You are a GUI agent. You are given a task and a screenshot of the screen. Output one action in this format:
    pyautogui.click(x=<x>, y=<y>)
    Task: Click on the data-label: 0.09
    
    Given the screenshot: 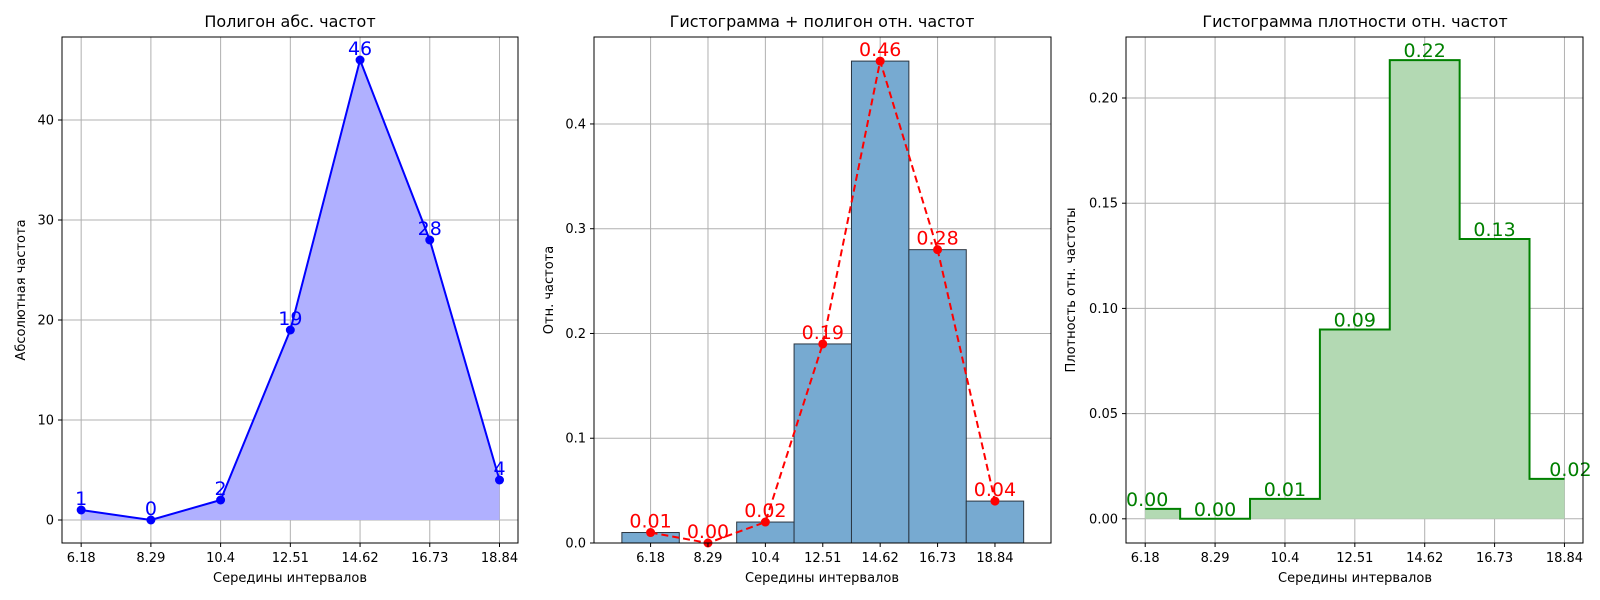 What is the action you would take?
    pyautogui.click(x=1355, y=320)
    